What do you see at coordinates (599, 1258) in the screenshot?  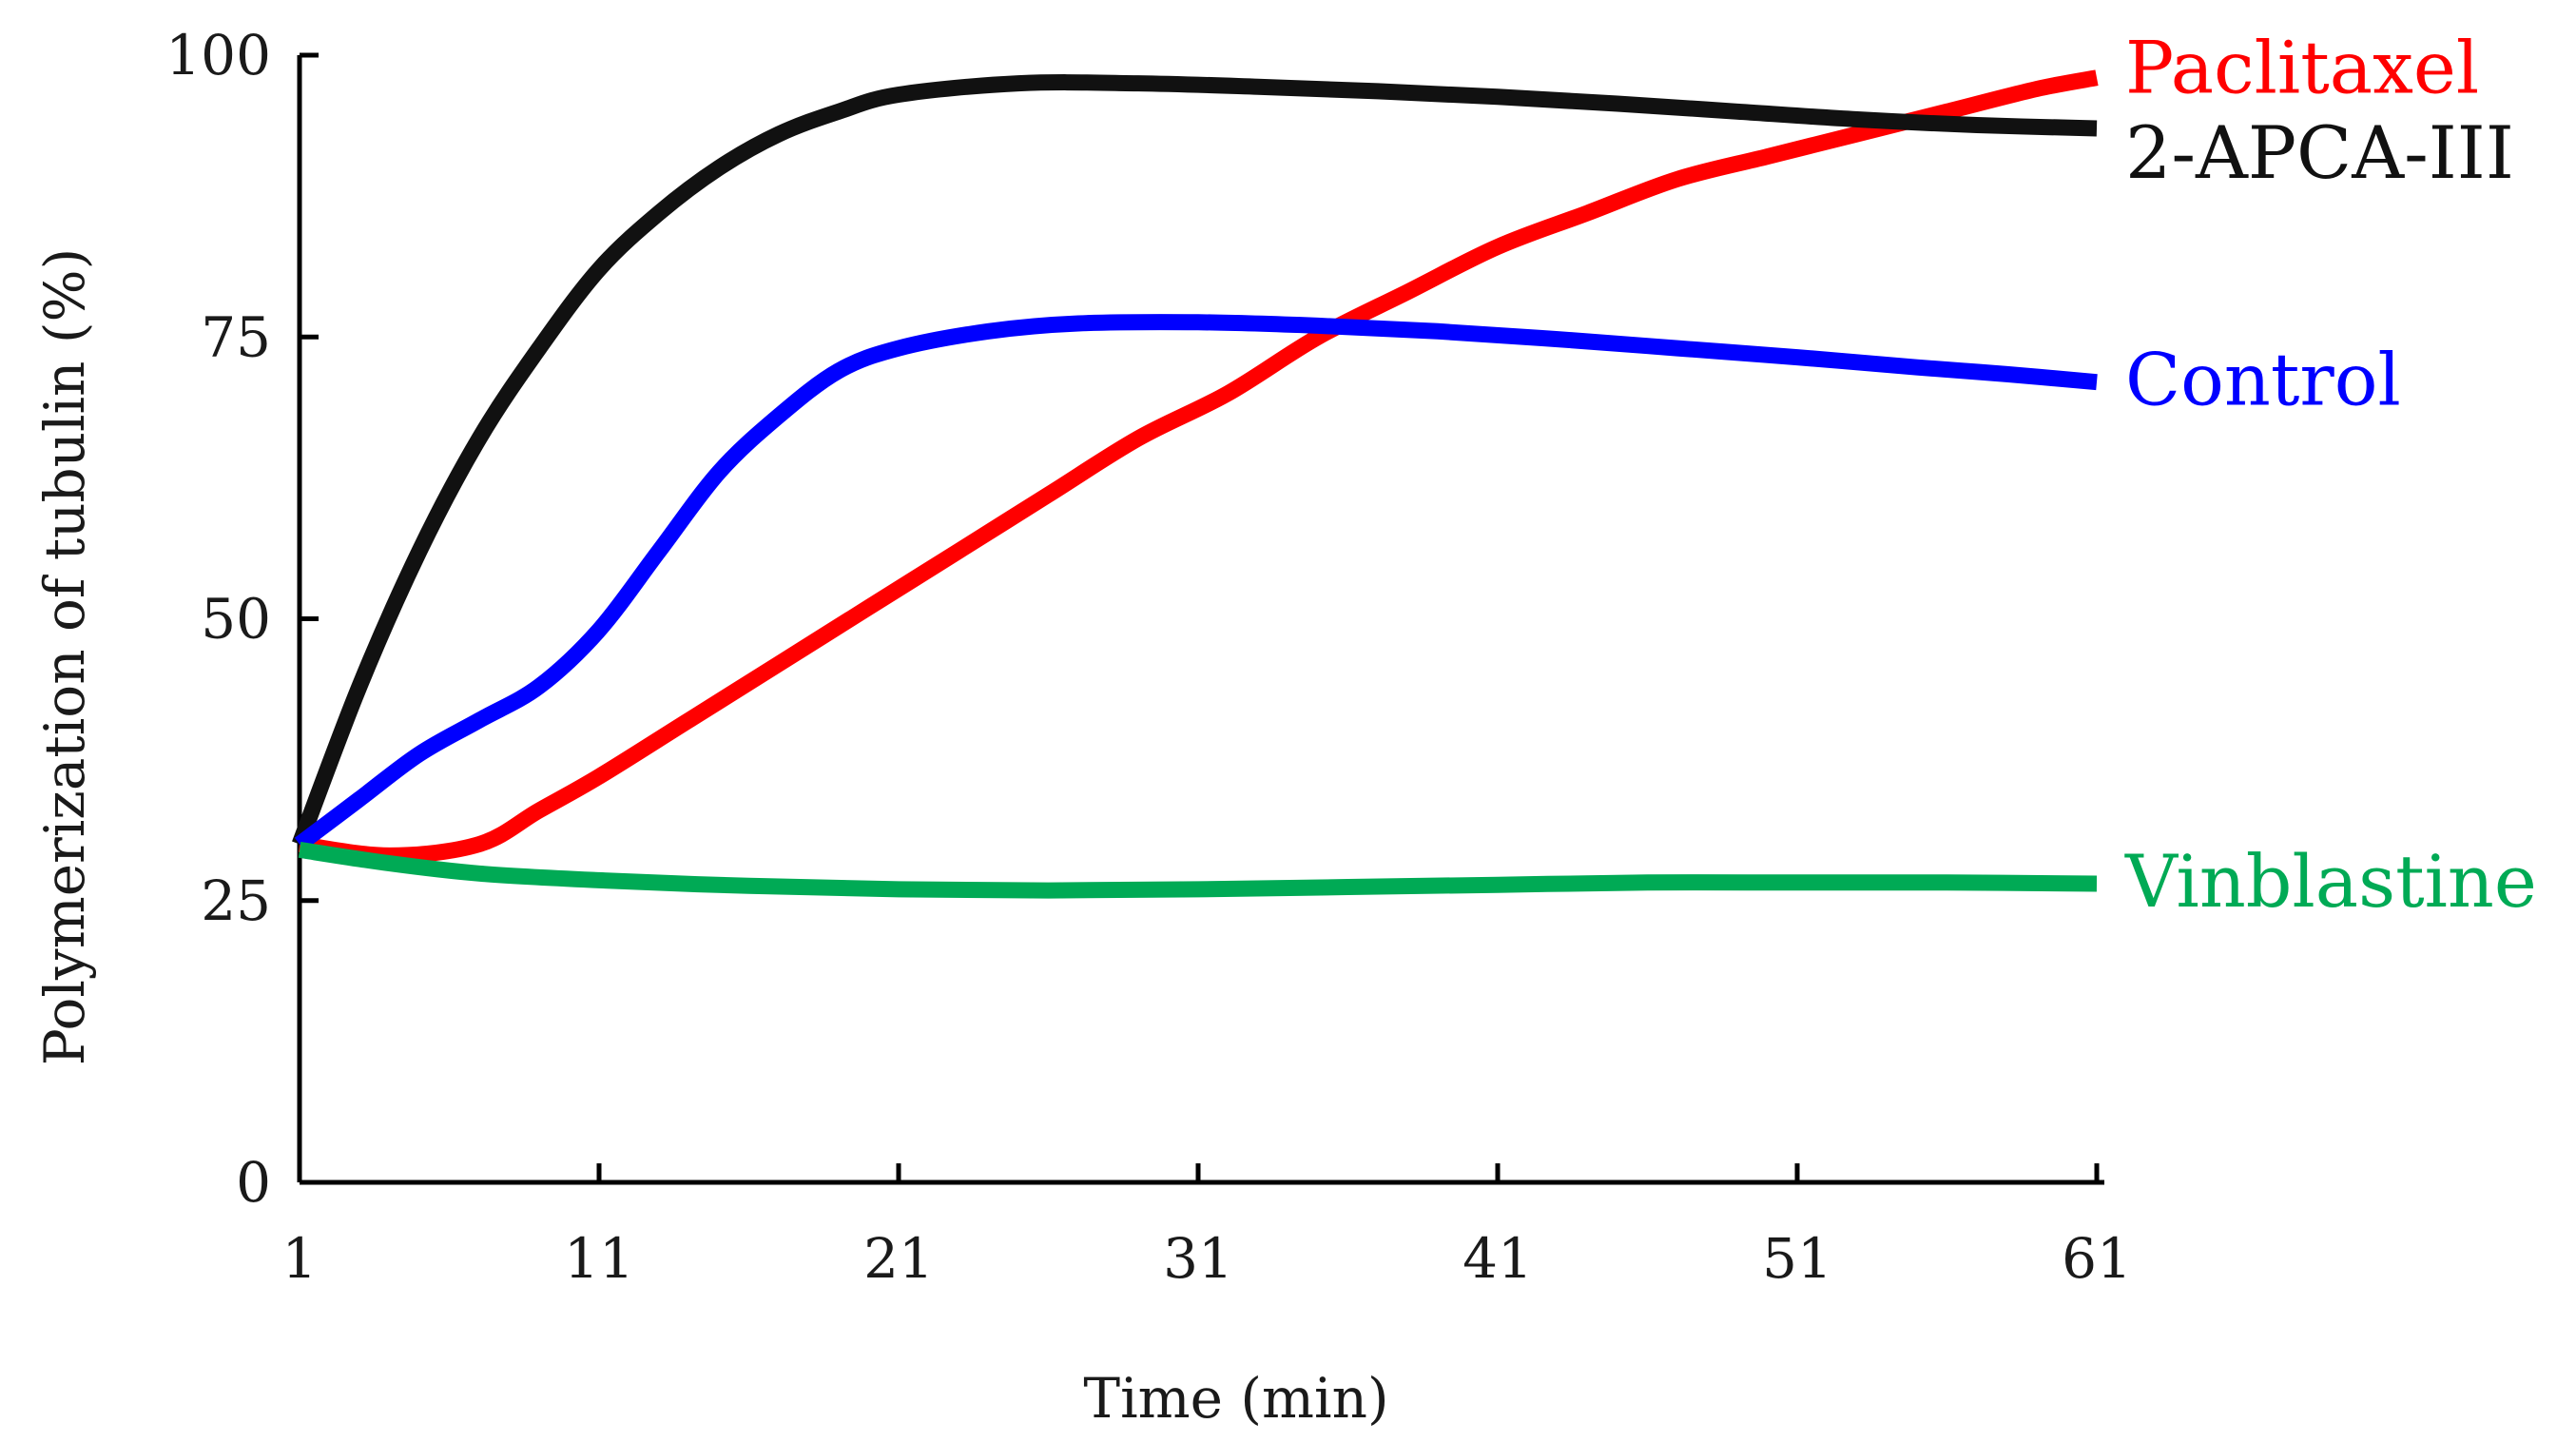 I see `x-tick-label: 11` at bounding box center [599, 1258].